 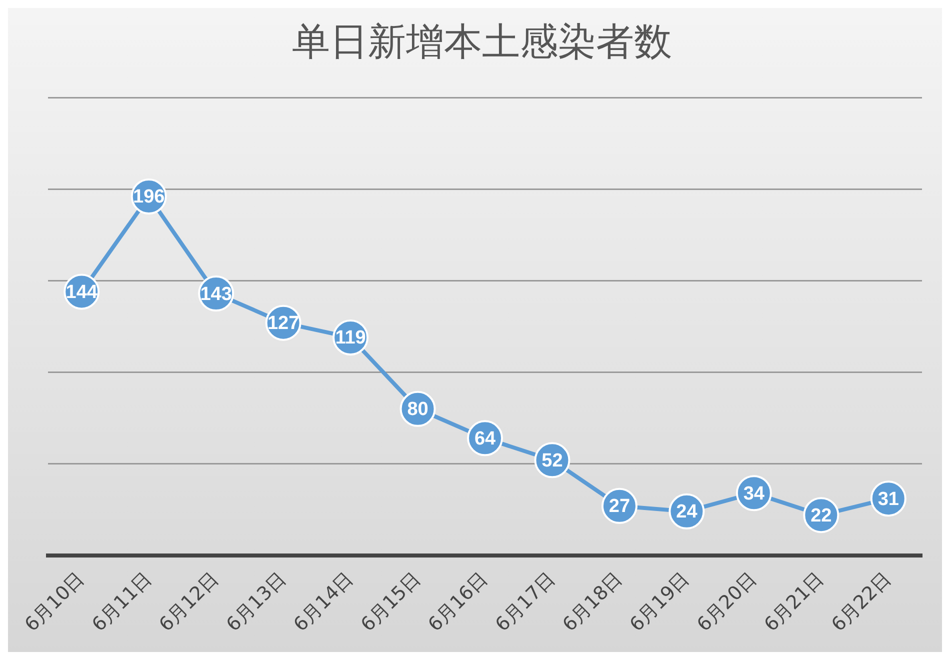 What do you see at coordinates (889, 499) in the screenshot?
I see `data-label: 31` at bounding box center [889, 499].